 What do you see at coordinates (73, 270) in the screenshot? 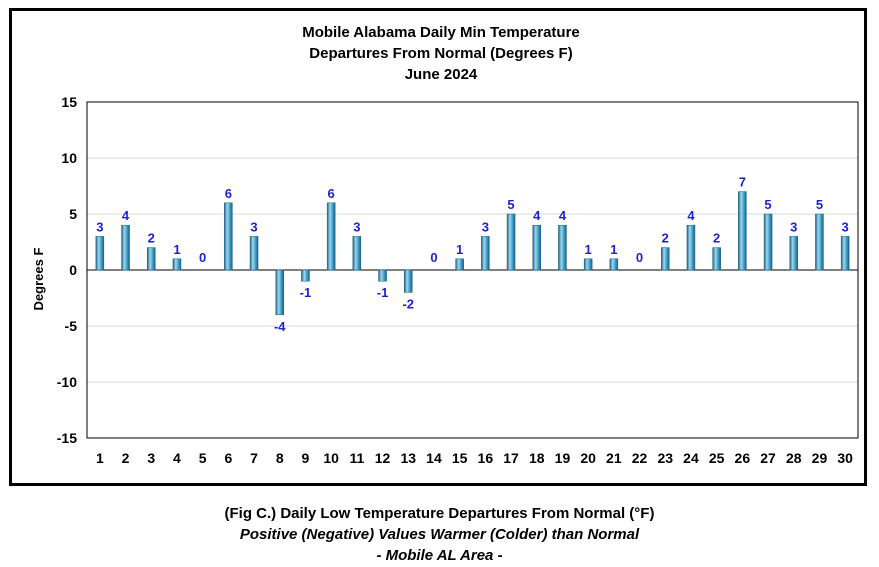
I see `y-tick-label: 0` at bounding box center [73, 270].